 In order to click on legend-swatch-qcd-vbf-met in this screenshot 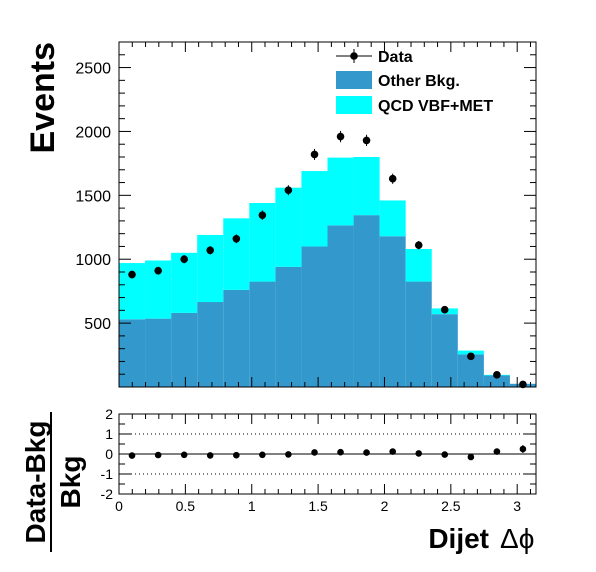, I will do `click(354, 105)`.